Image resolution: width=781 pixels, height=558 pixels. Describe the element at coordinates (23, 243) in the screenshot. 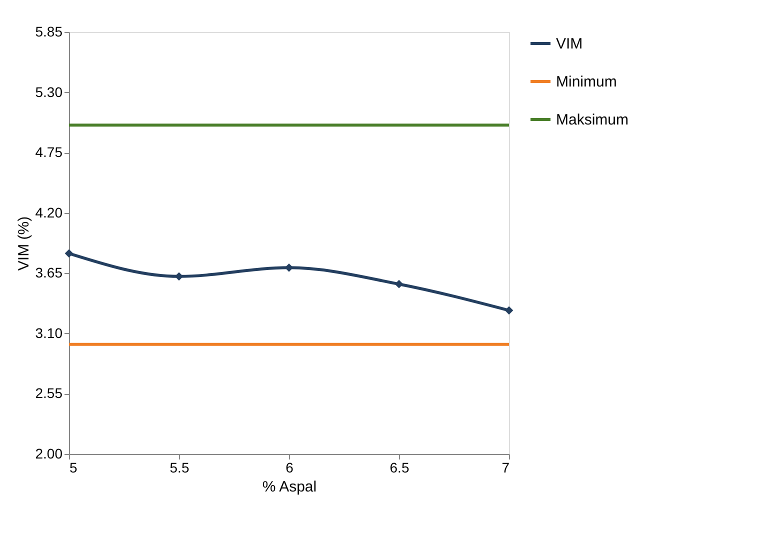

I see `y-axis-title: VIM (%)` at that location.